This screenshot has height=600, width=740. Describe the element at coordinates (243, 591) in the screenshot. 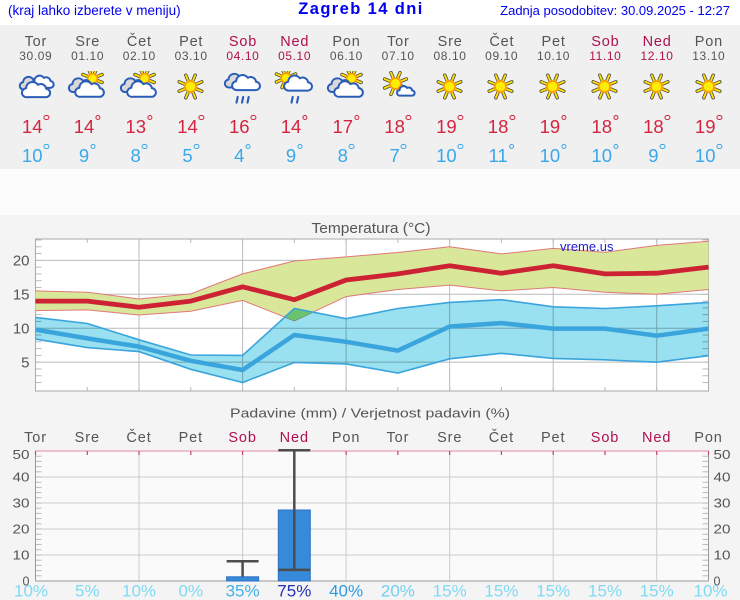

I see `svg-text: 35%` at that location.